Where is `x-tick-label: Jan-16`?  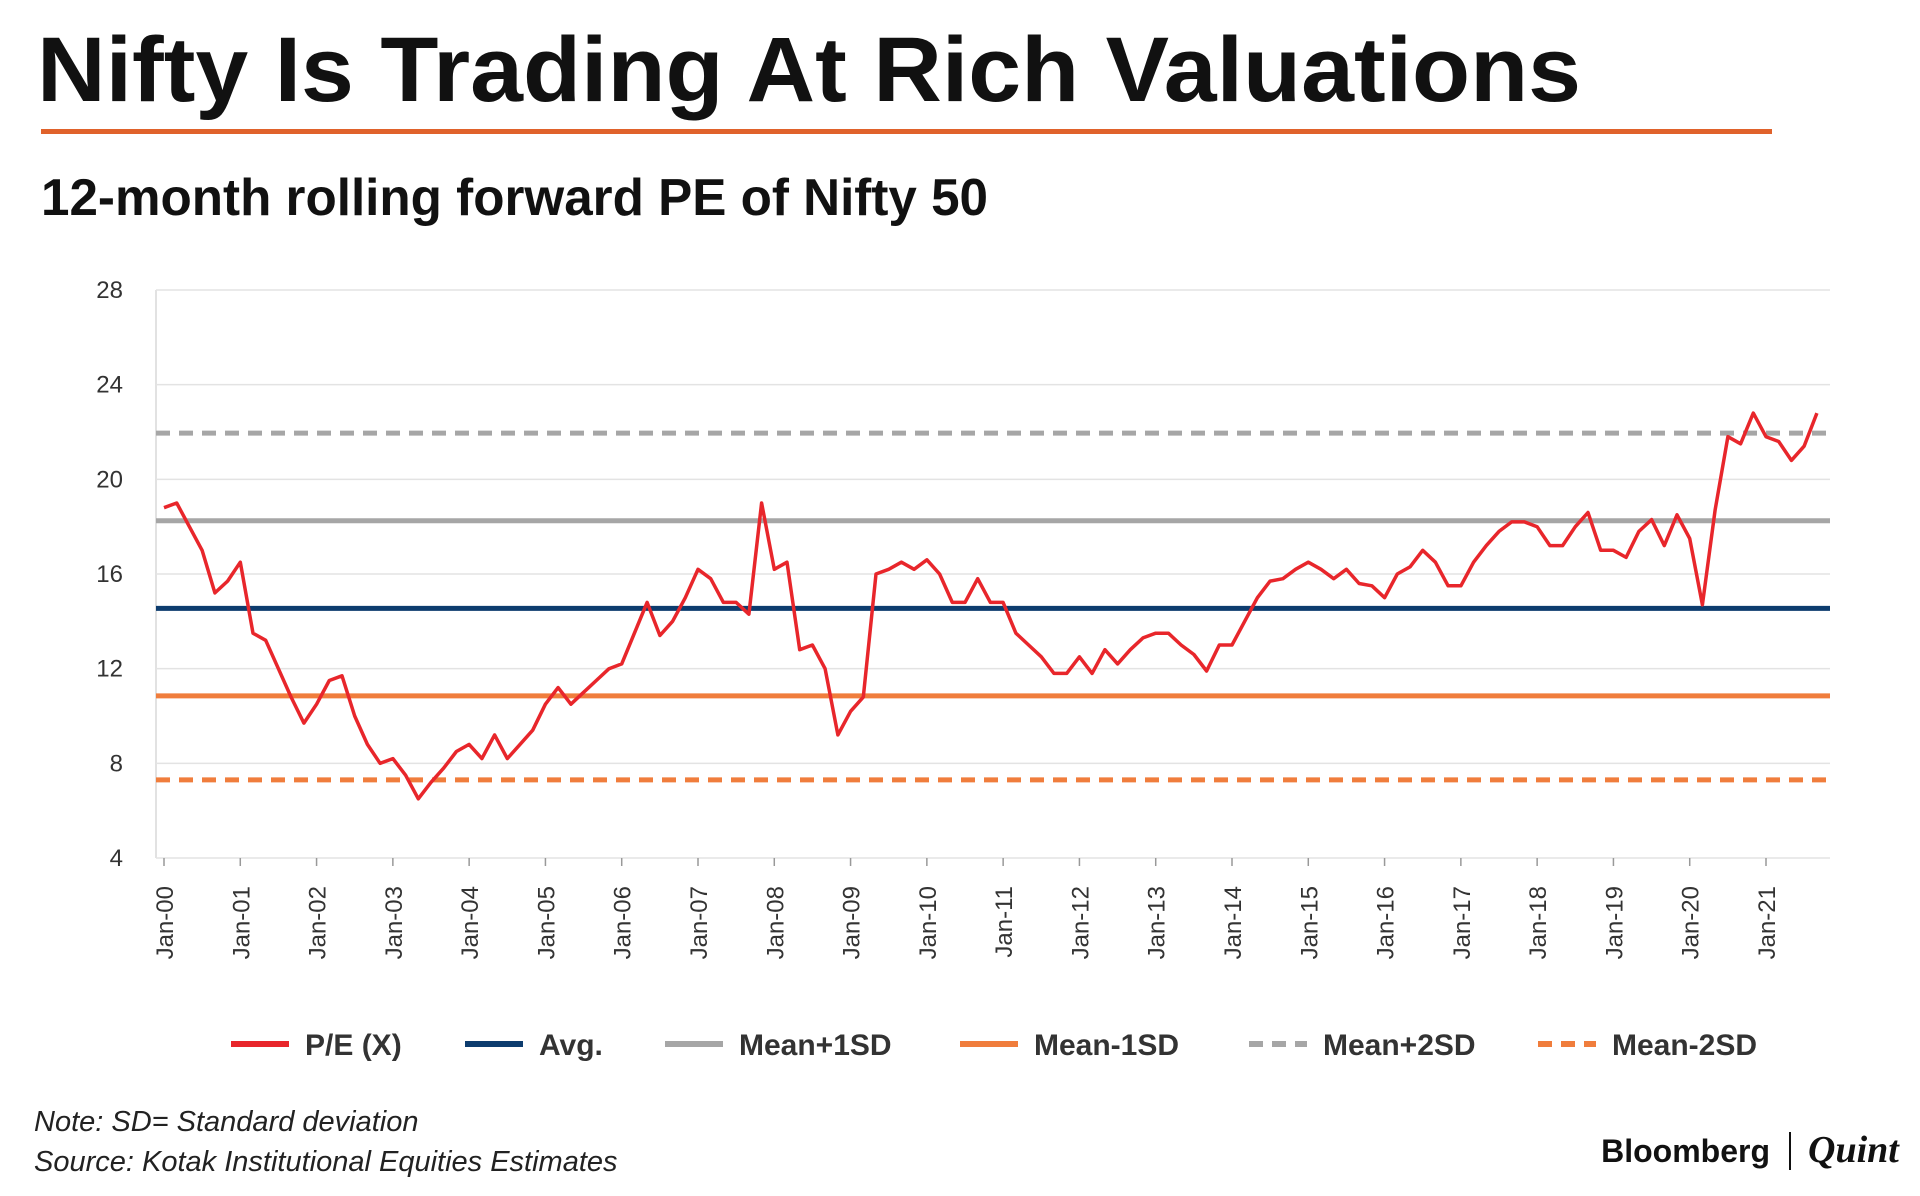
x-tick-label: Jan-16 is located at coordinates (1386, 922).